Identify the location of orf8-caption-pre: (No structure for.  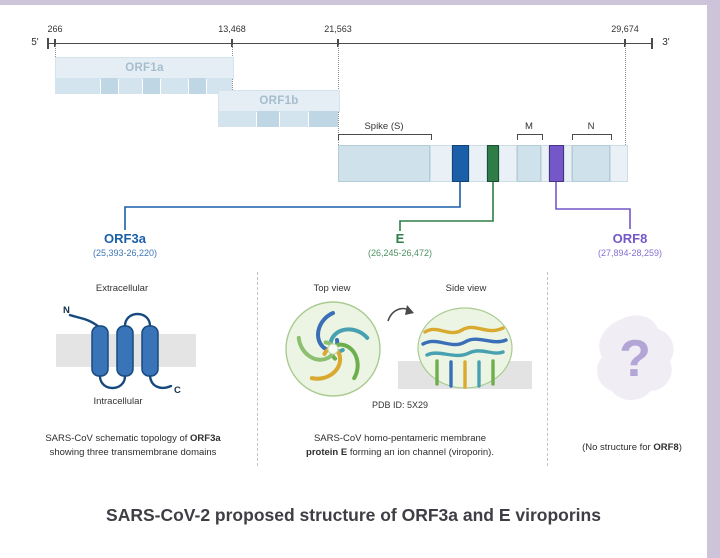
(618, 447).